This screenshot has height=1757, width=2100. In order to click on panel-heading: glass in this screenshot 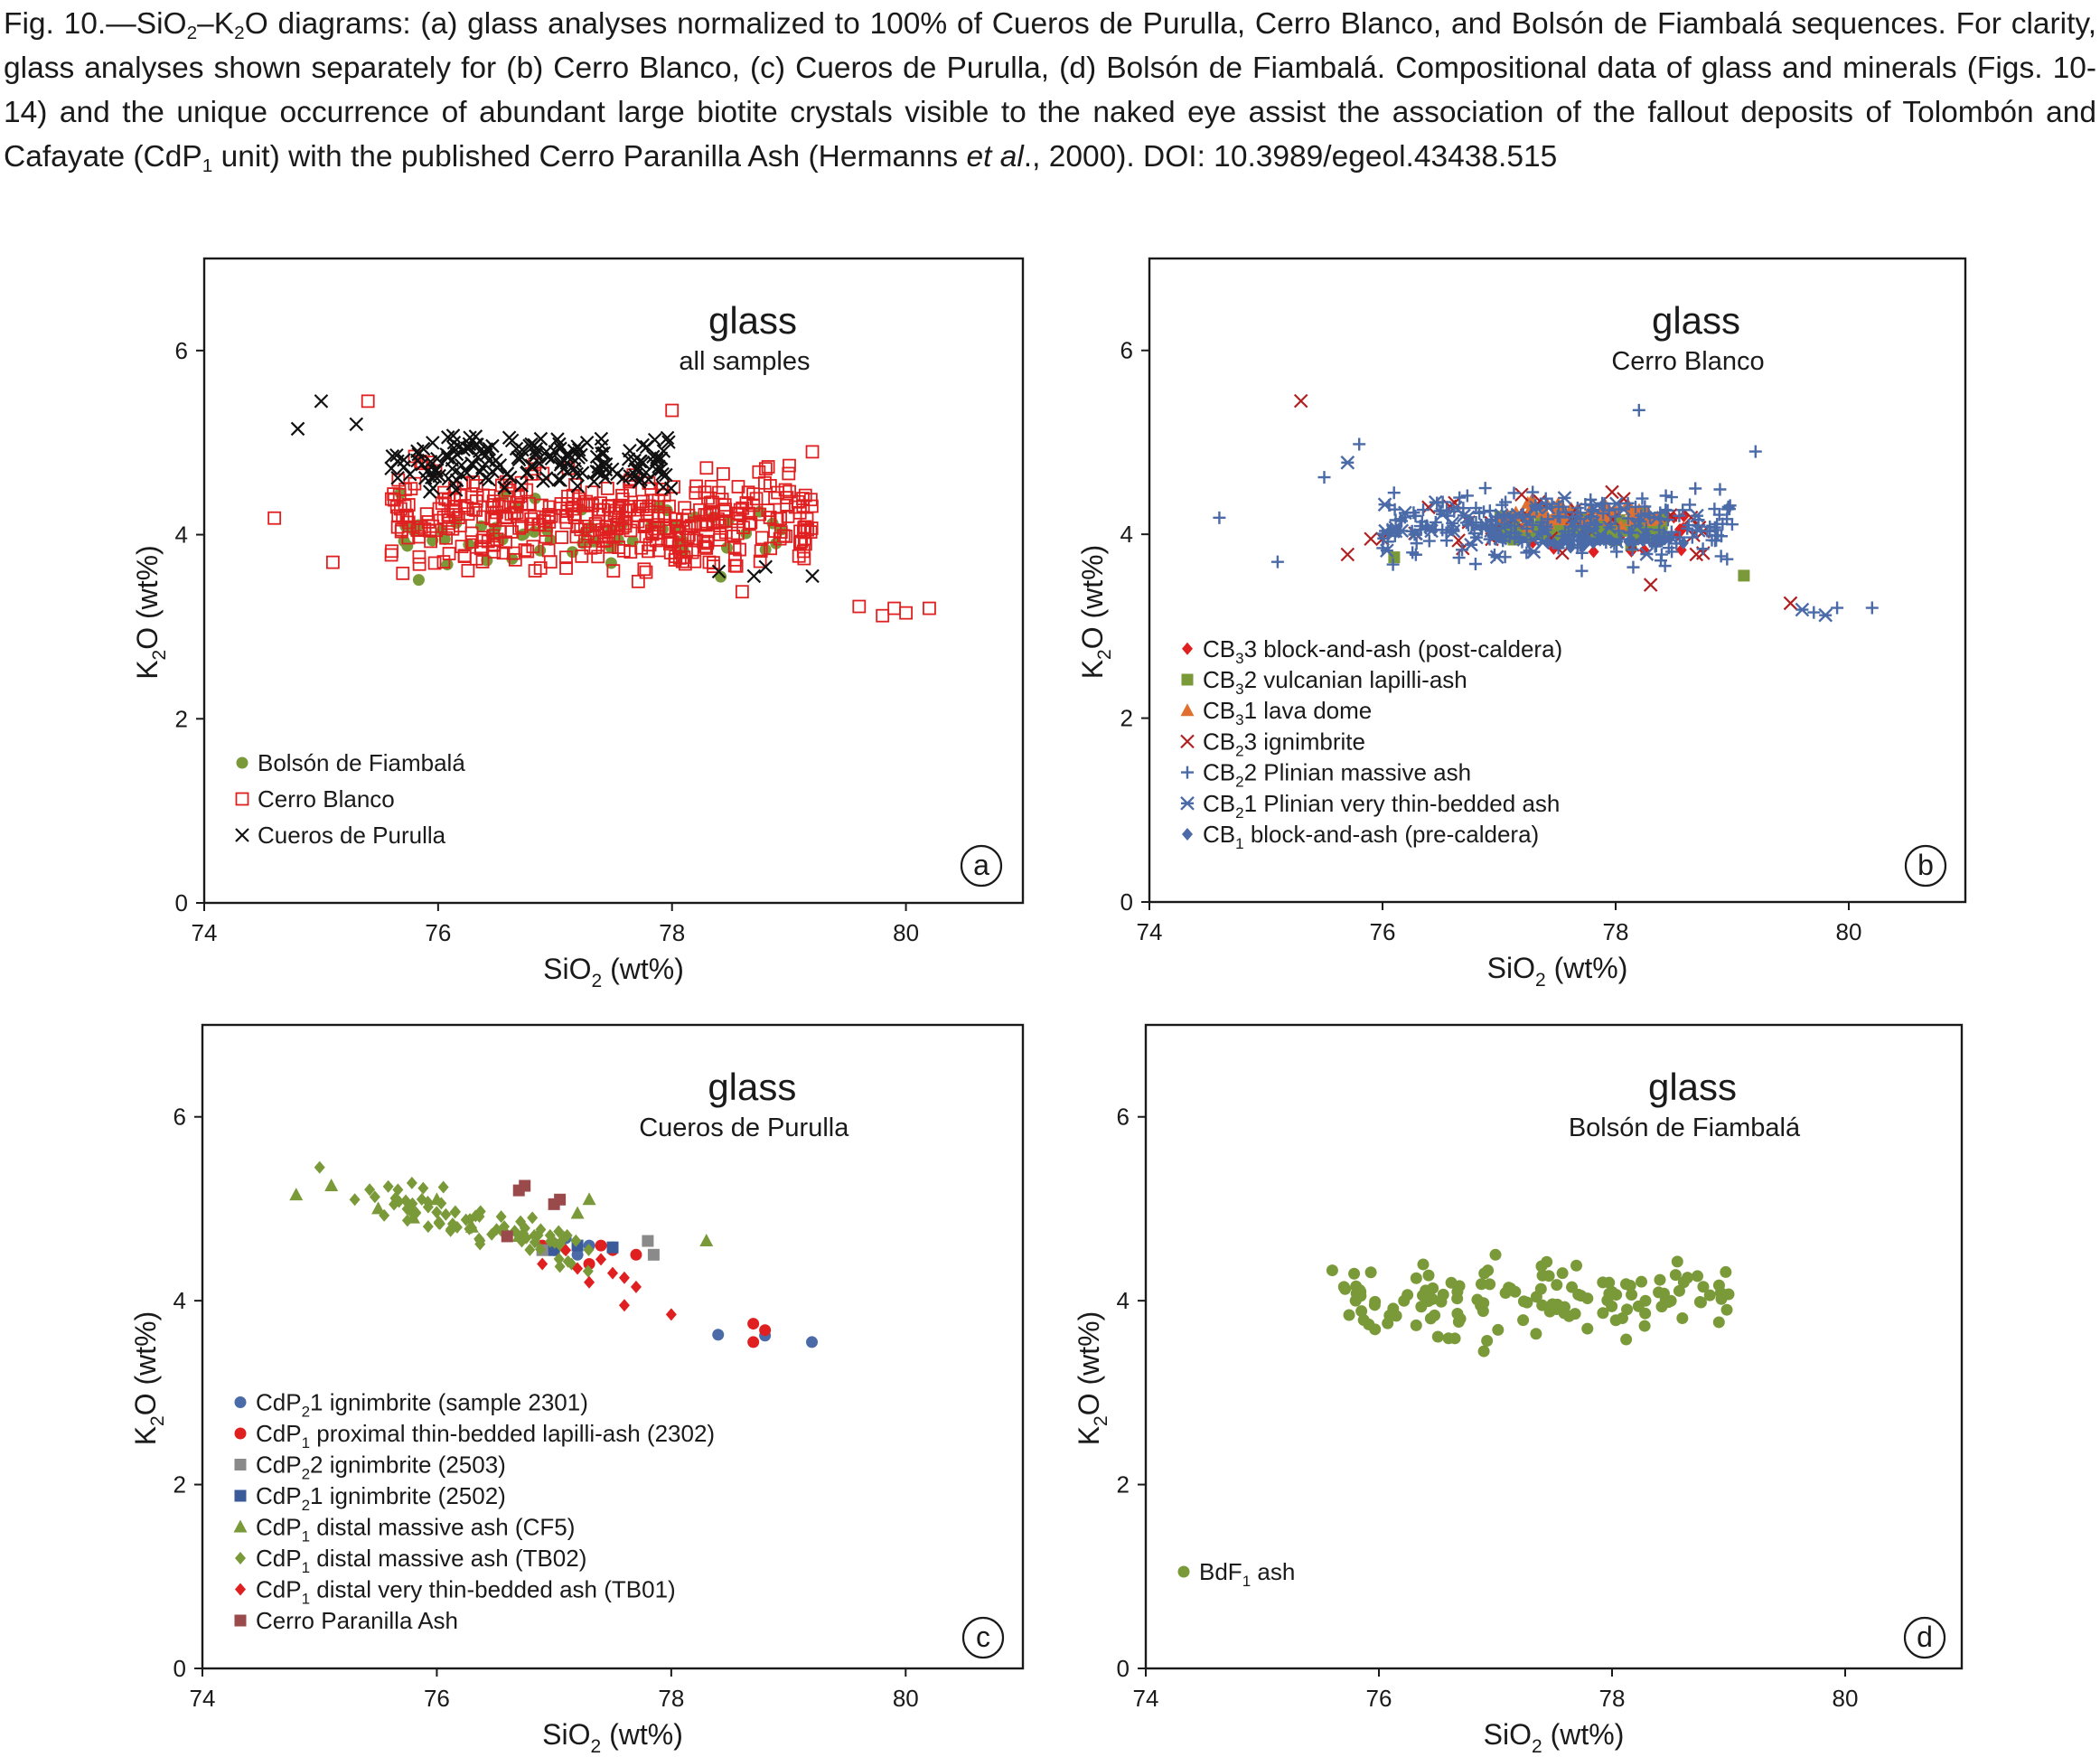, I will do `click(752, 1087)`.